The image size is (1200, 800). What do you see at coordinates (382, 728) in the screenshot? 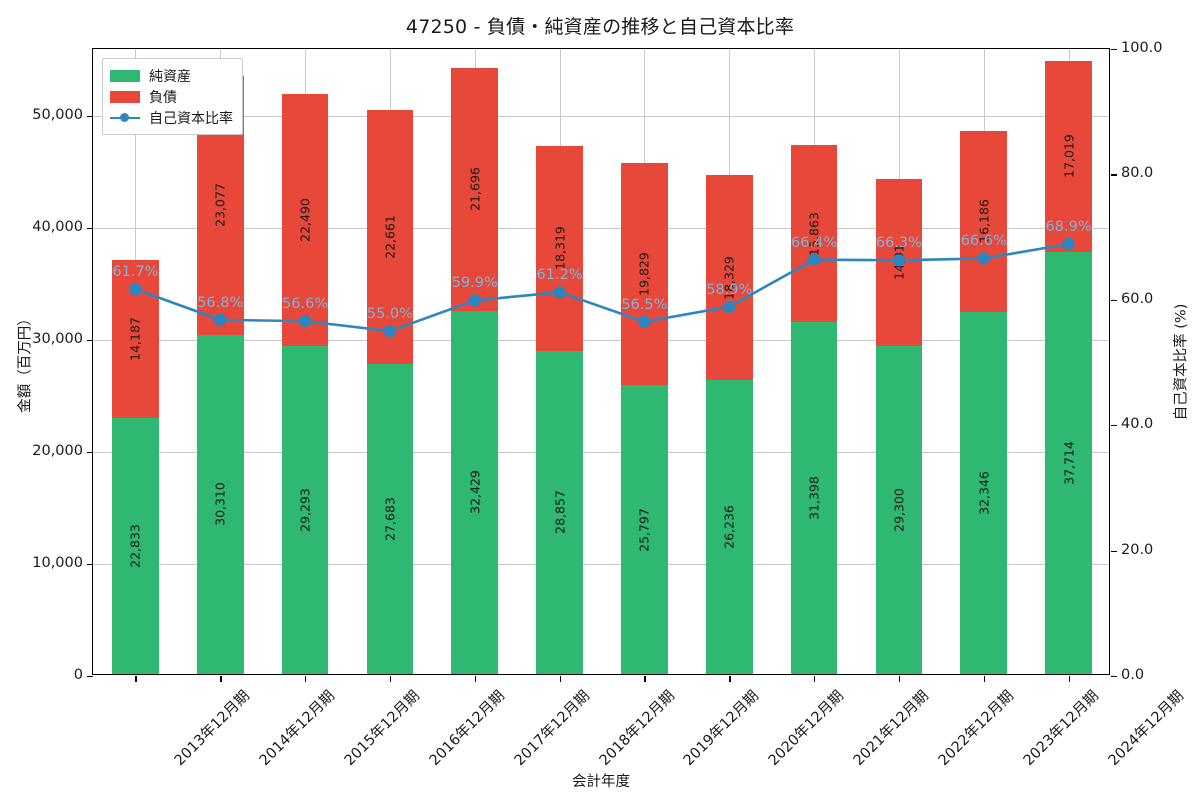
I see `x-tick-label: 2015年12月期` at bounding box center [382, 728].